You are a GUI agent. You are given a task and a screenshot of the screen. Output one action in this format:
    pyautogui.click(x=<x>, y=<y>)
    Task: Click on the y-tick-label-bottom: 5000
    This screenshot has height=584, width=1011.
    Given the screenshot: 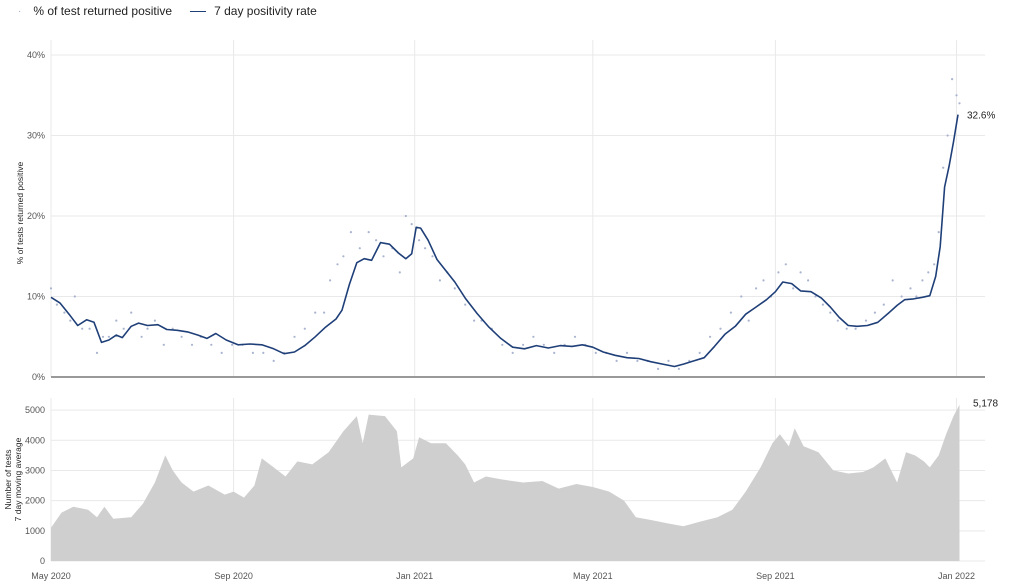 What is the action you would take?
    pyautogui.click(x=35, y=410)
    